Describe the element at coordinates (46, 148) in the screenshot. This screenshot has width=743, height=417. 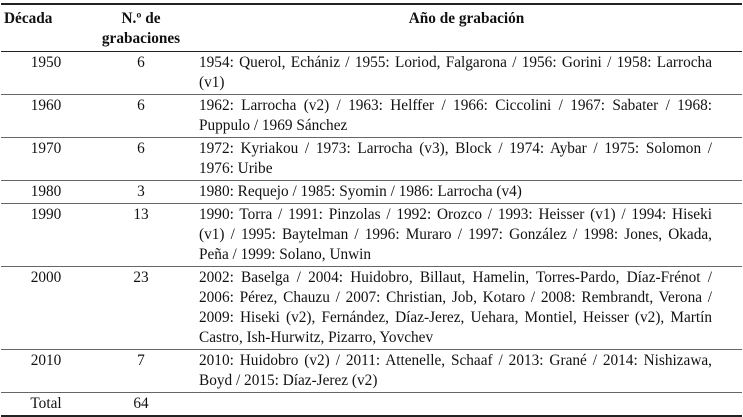
I see `decade-cell: 1970` at that location.